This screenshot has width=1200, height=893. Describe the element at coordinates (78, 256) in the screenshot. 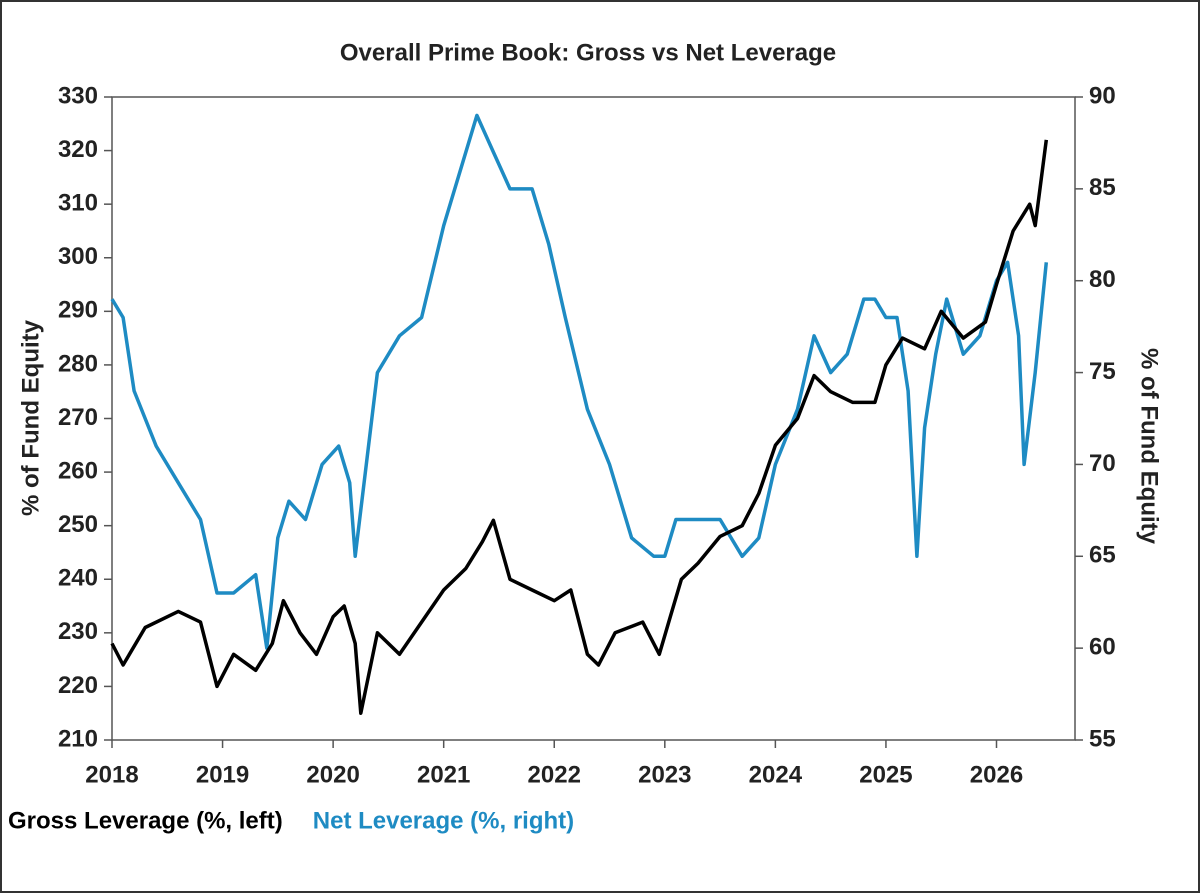

I see `y-tick-label: 300` at that location.